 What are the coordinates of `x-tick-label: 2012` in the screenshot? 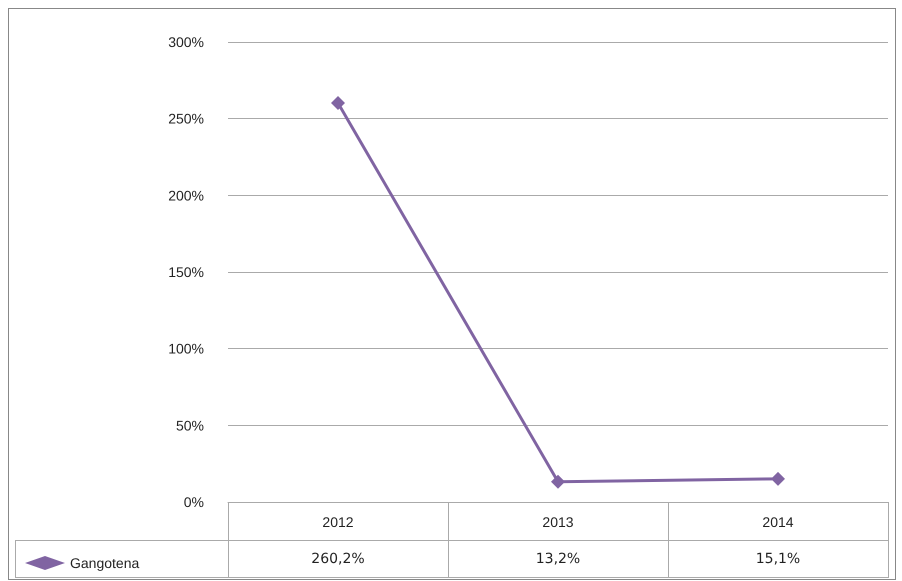 It's located at (338, 522).